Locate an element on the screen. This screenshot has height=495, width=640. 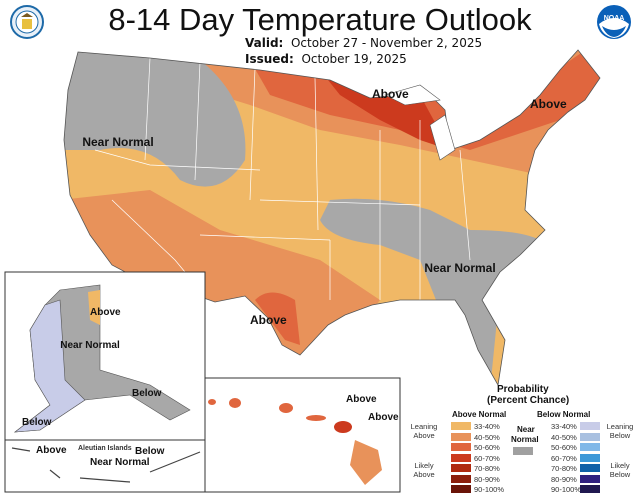
above-range-label: 33-40% is located at coordinates (487, 426).